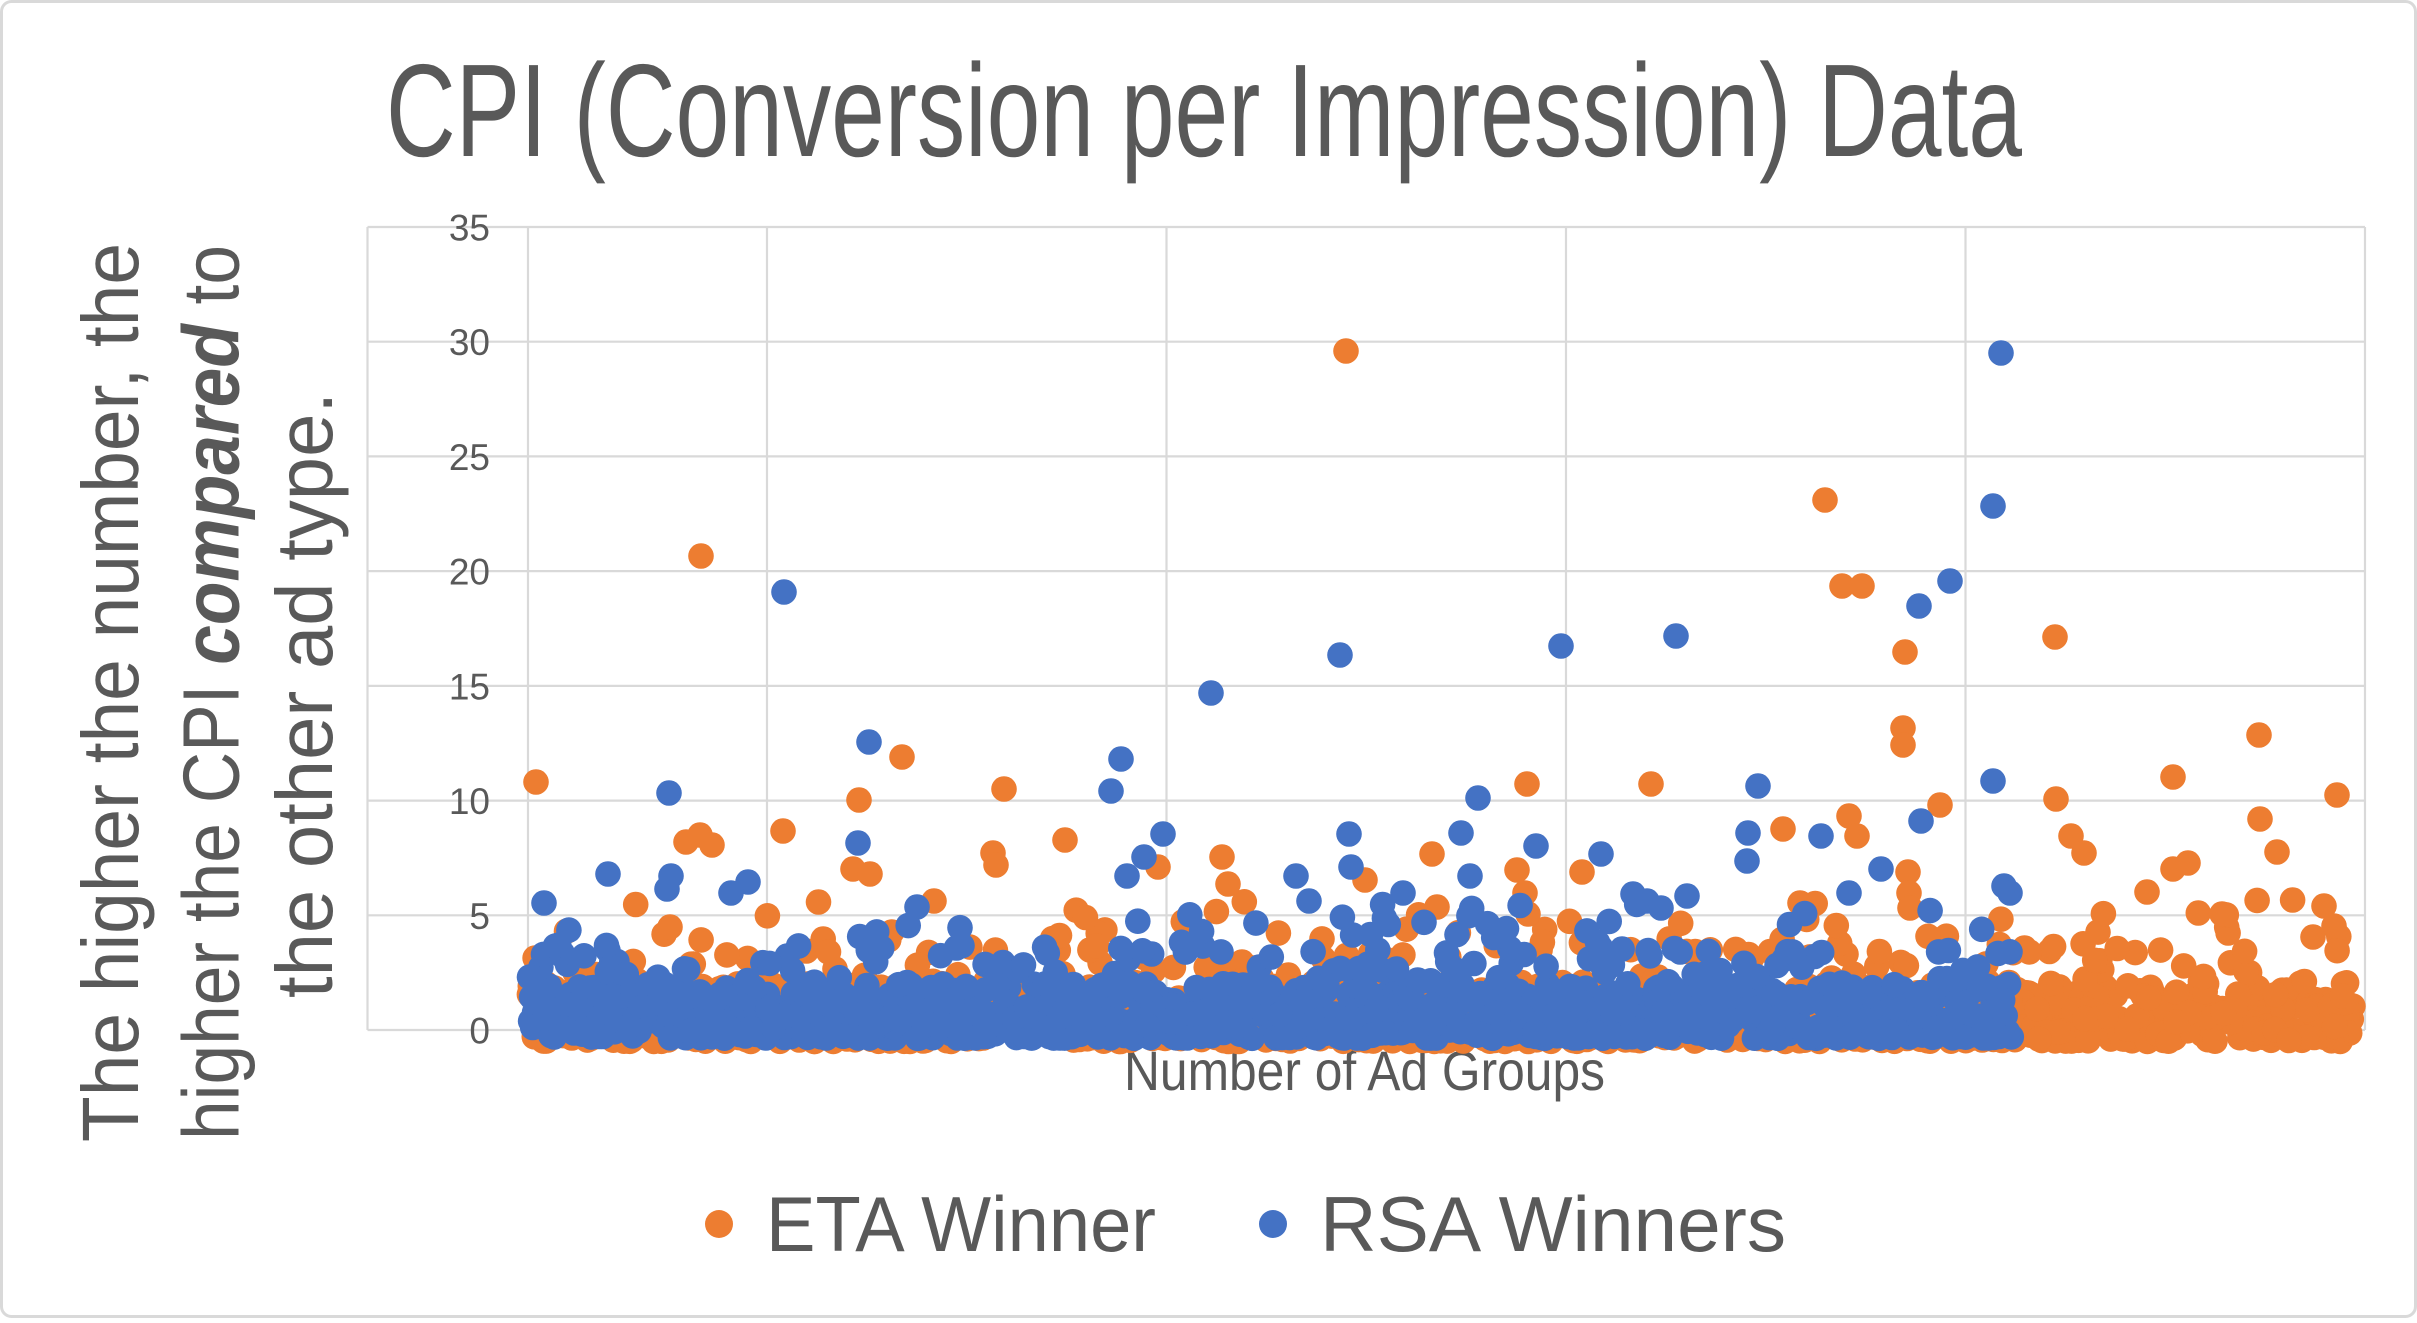  I want to click on svg-text: 10, so click(469, 801).